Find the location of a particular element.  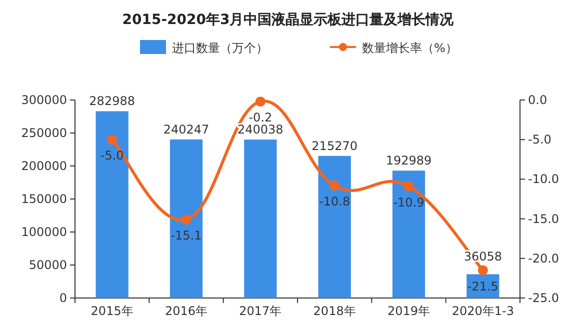

y-tick-label: 150000 is located at coordinates (44, 199).